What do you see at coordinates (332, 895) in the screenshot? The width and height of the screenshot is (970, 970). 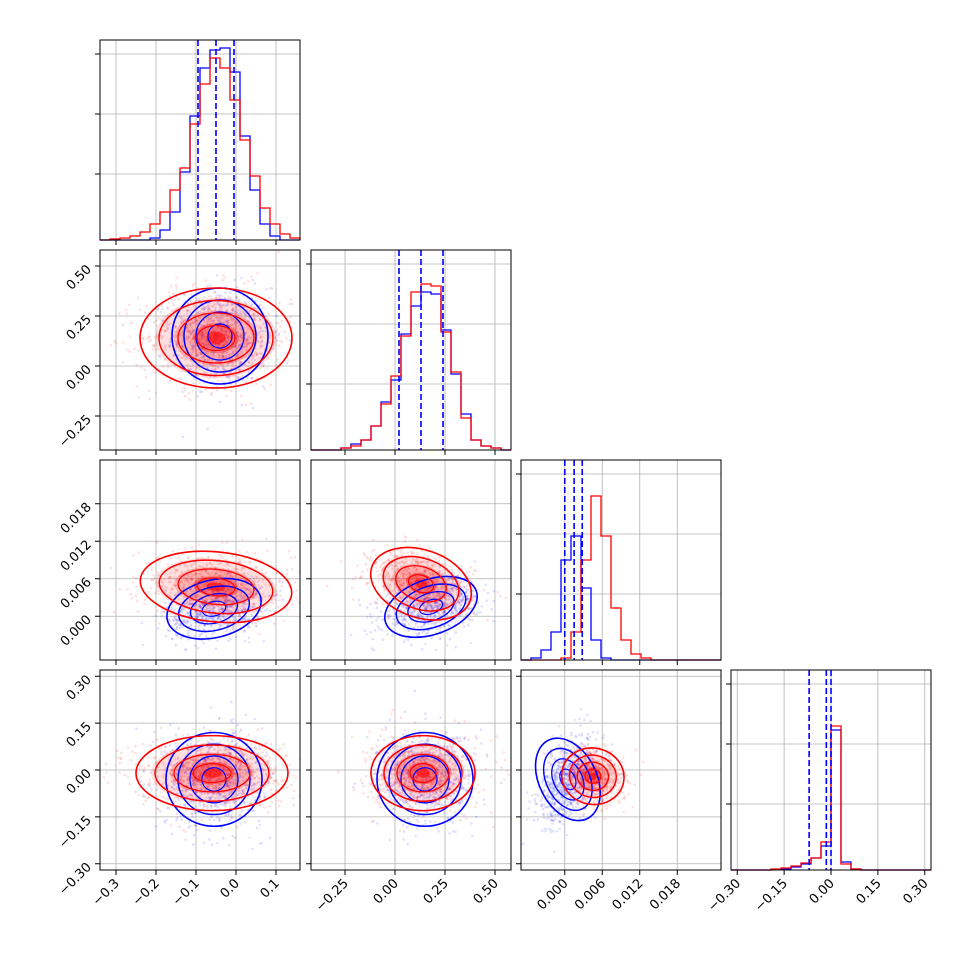 I see `x-tick-label: −0.25` at bounding box center [332, 895].